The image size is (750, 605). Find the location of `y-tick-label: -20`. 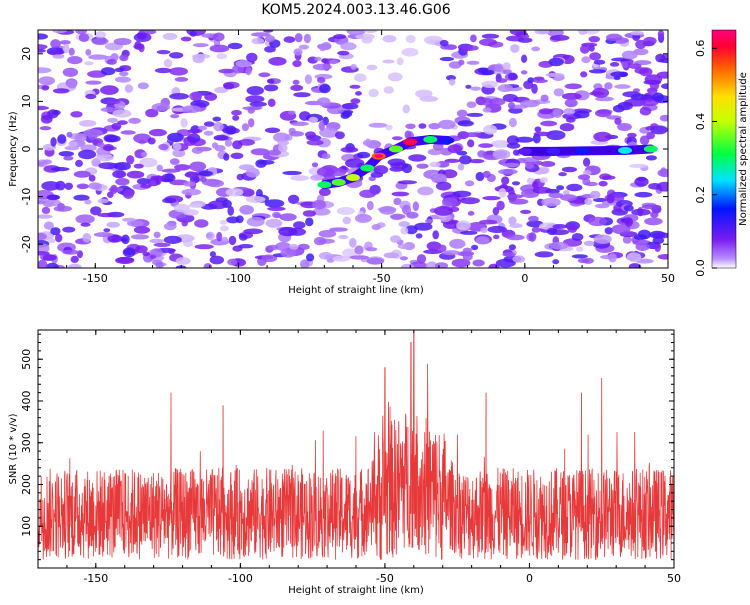

y-tick-label: -20 is located at coordinates (26, 244).